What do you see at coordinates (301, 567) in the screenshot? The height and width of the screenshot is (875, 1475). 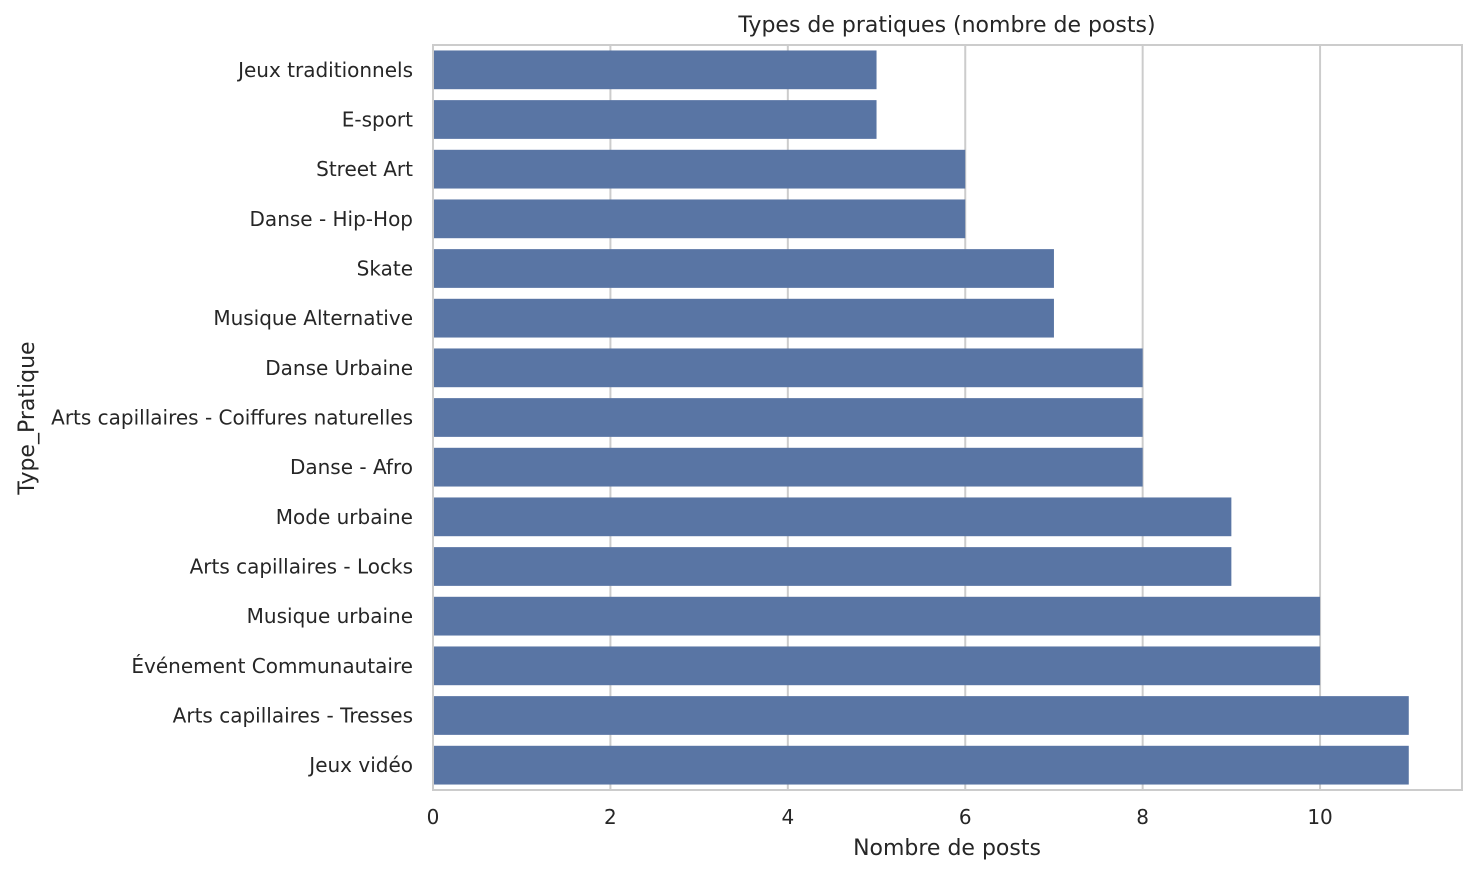 I see `y-tick-label: Arts capillaires - Locks` at bounding box center [301, 567].